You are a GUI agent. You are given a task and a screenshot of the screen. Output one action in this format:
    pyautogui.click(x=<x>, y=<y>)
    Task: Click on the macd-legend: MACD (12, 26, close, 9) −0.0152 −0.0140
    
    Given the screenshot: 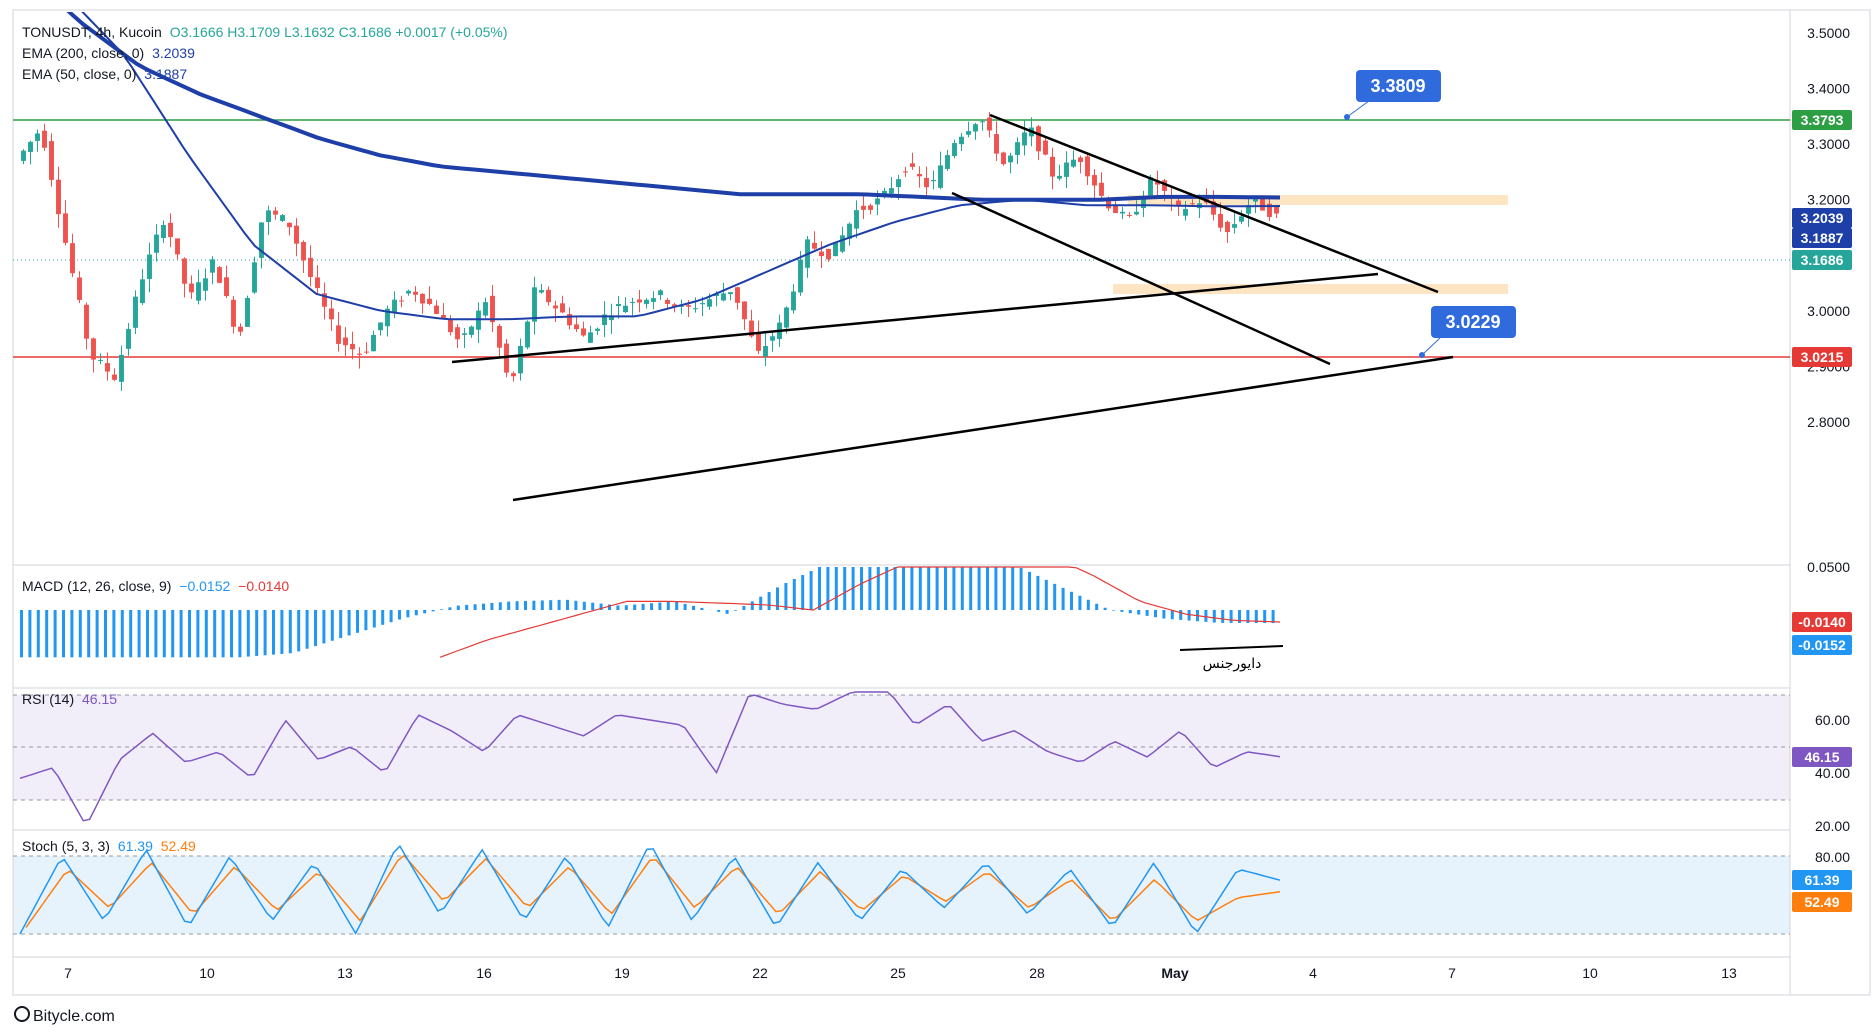 What is the action you would take?
    pyautogui.click(x=155, y=586)
    